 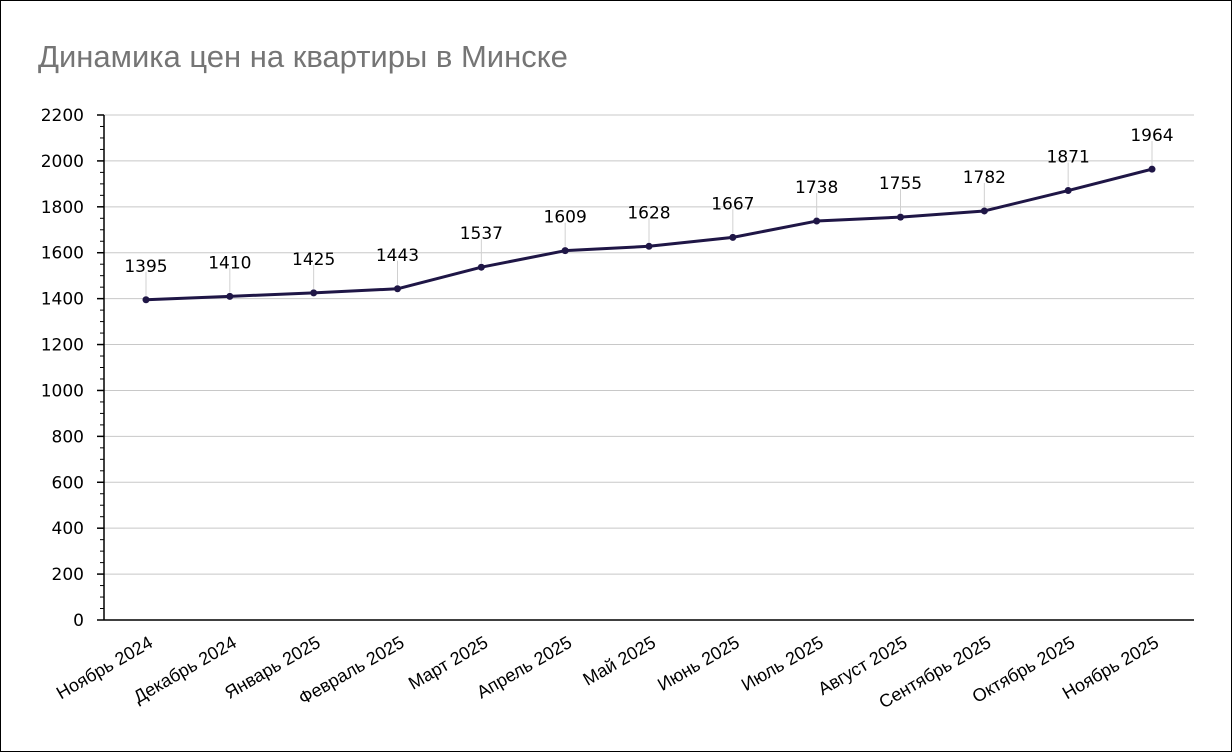 I want to click on x-tick-label-8: Июль 2025, so click(x=782, y=663).